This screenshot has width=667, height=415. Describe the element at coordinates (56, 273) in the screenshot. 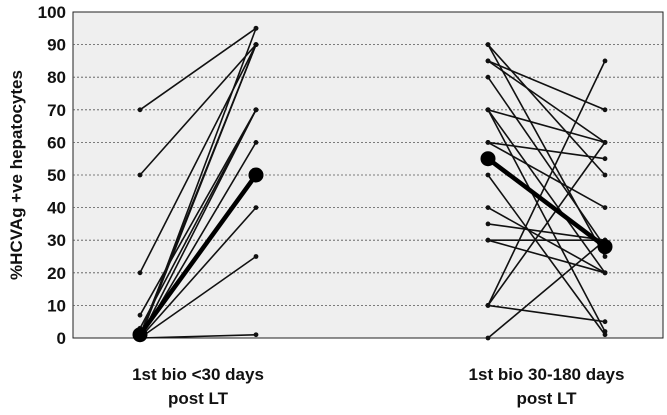

I see `y-tick-label: 20` at that location.